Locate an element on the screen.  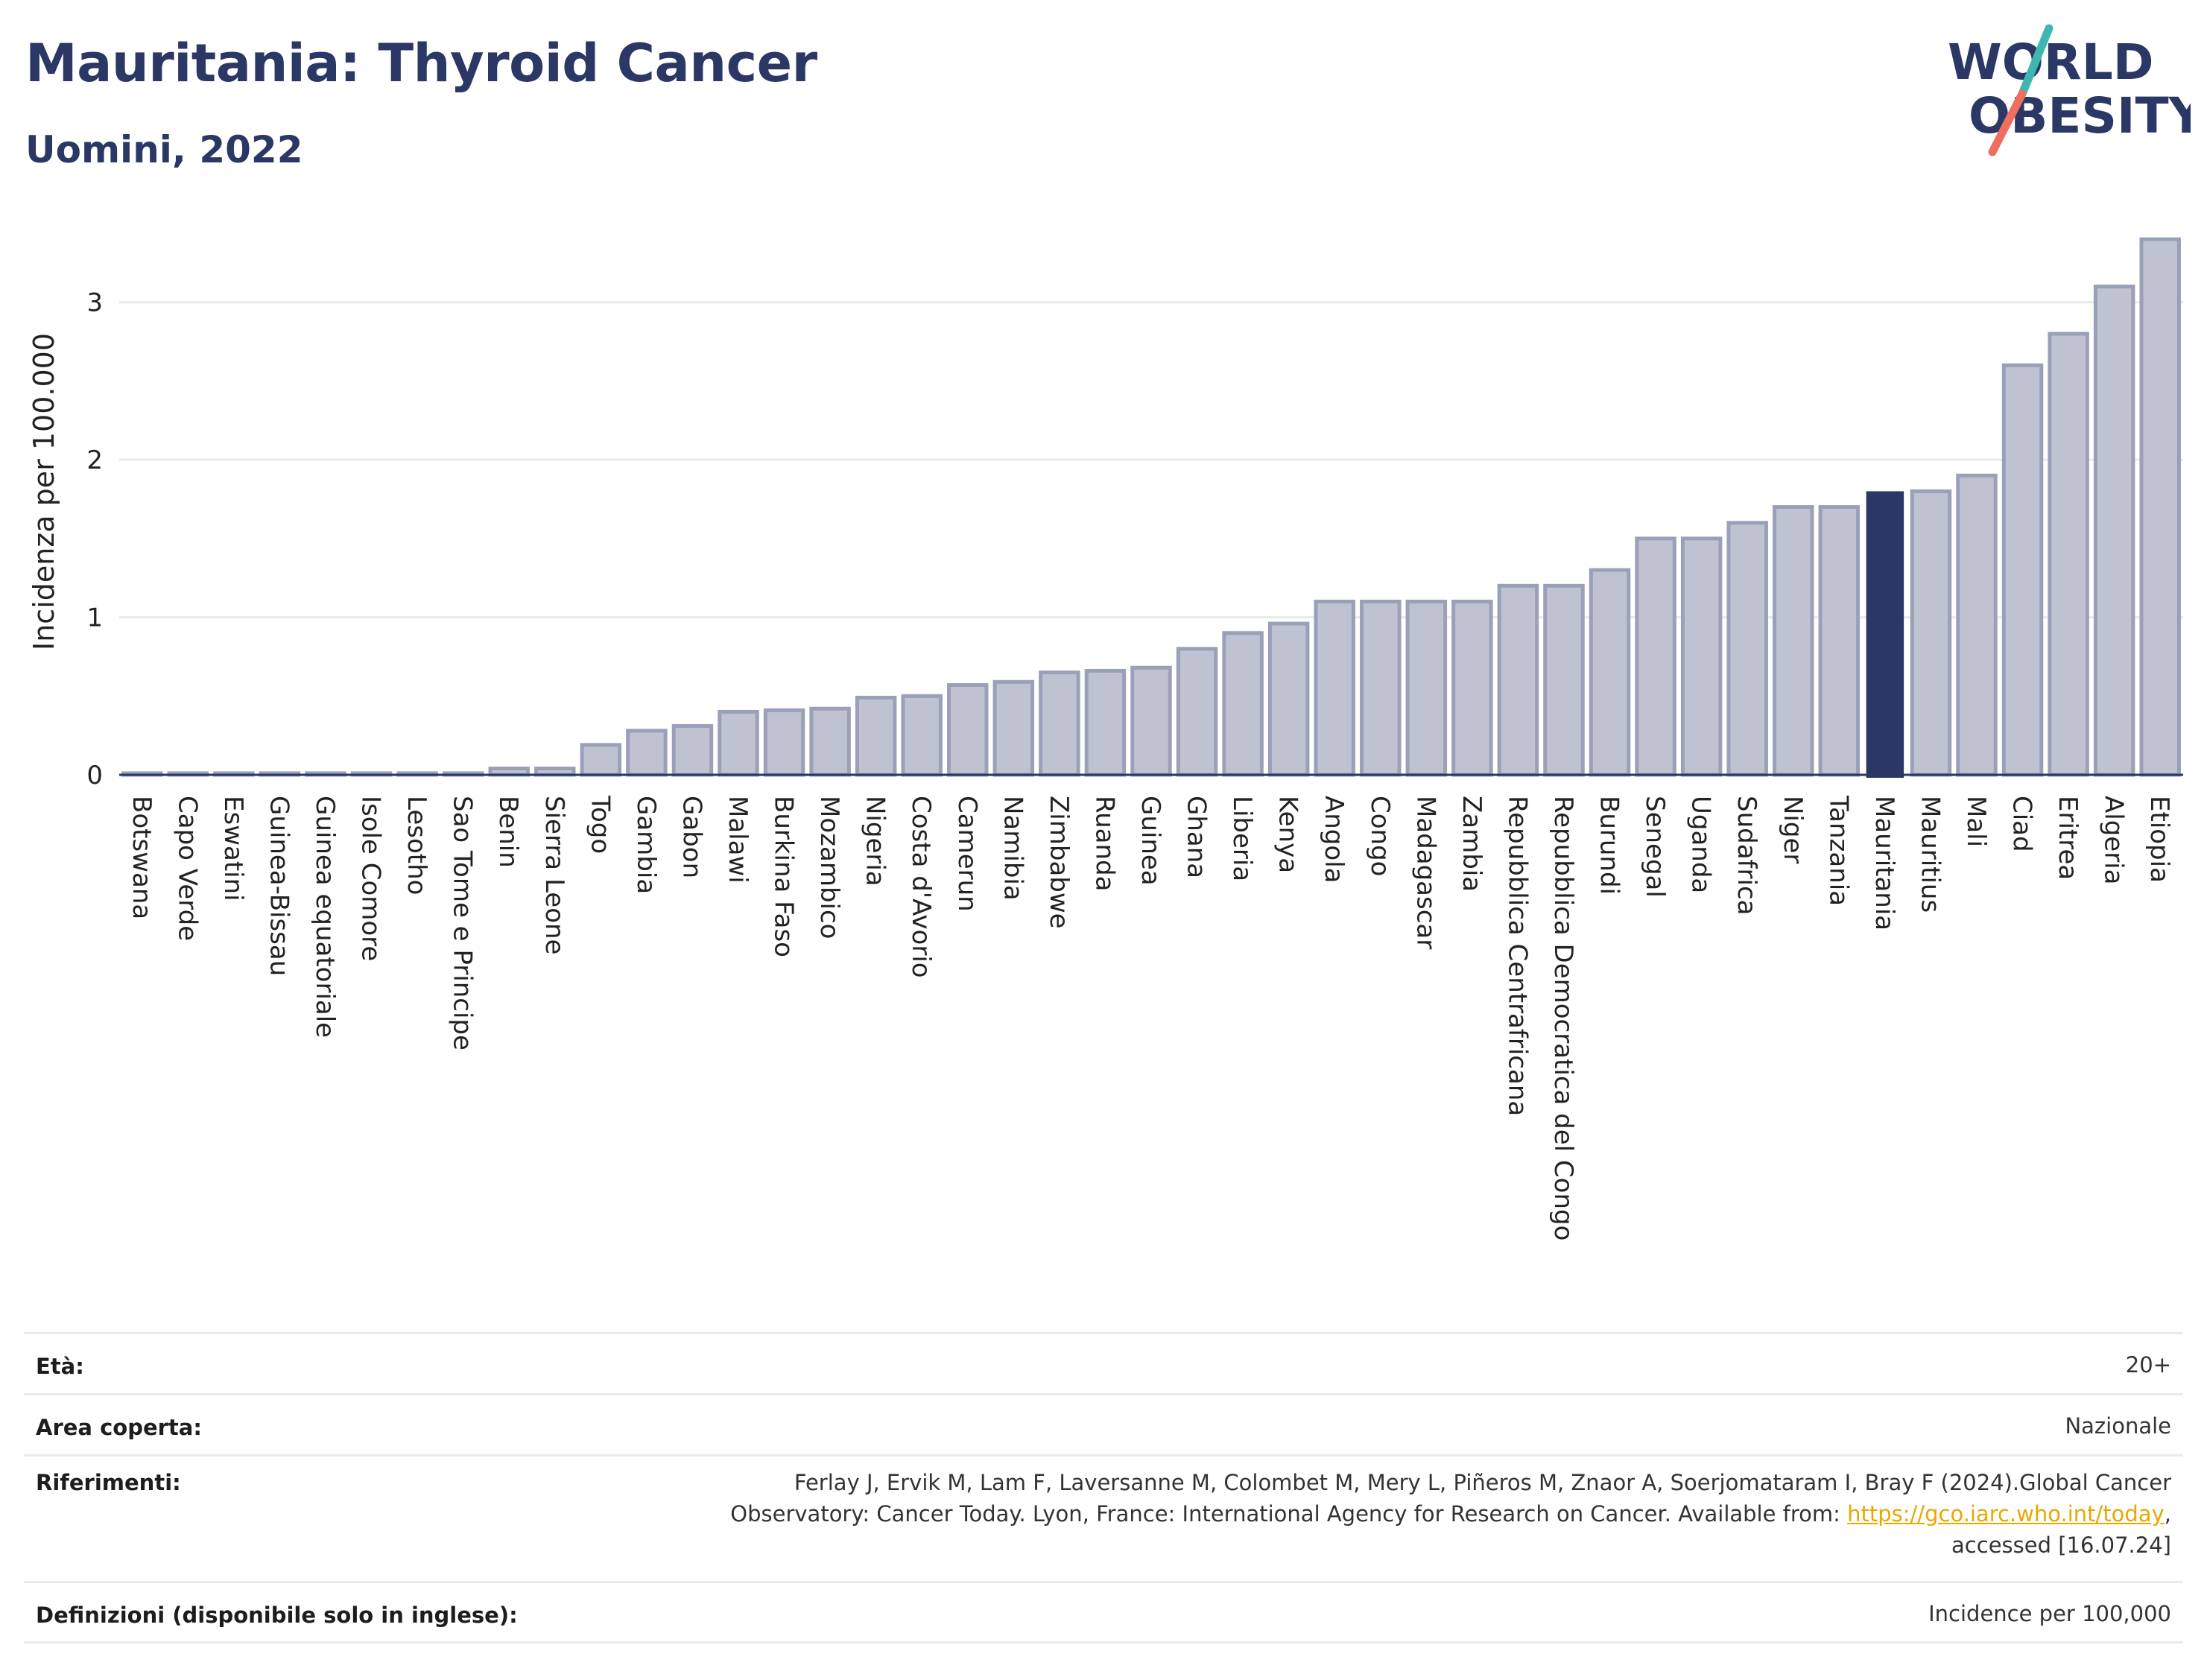
bar-gabon is located at coordinates (692, 750).